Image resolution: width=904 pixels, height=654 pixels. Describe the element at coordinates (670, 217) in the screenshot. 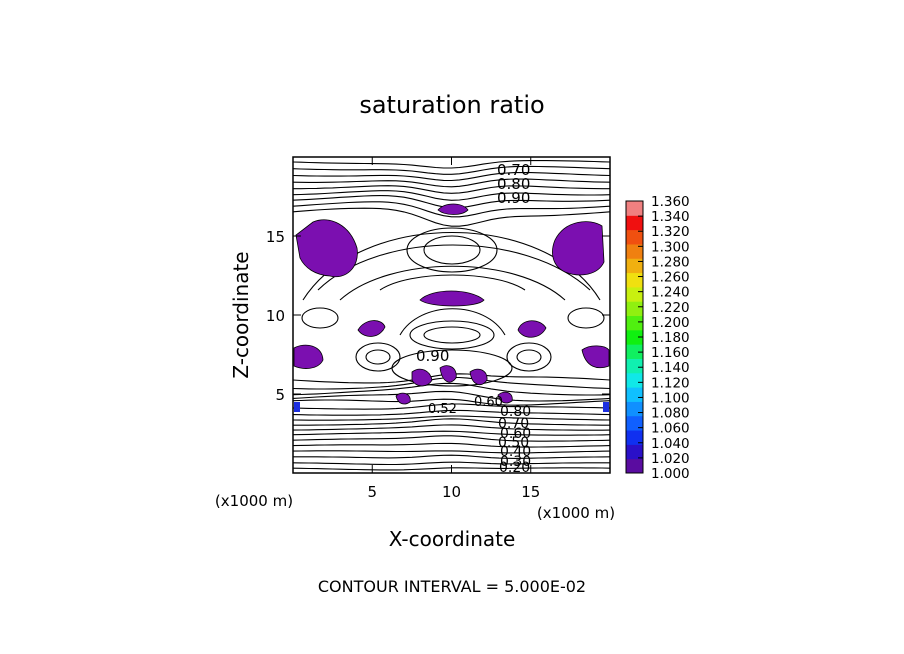

I see `colorbar-label: 1.340` at that location.